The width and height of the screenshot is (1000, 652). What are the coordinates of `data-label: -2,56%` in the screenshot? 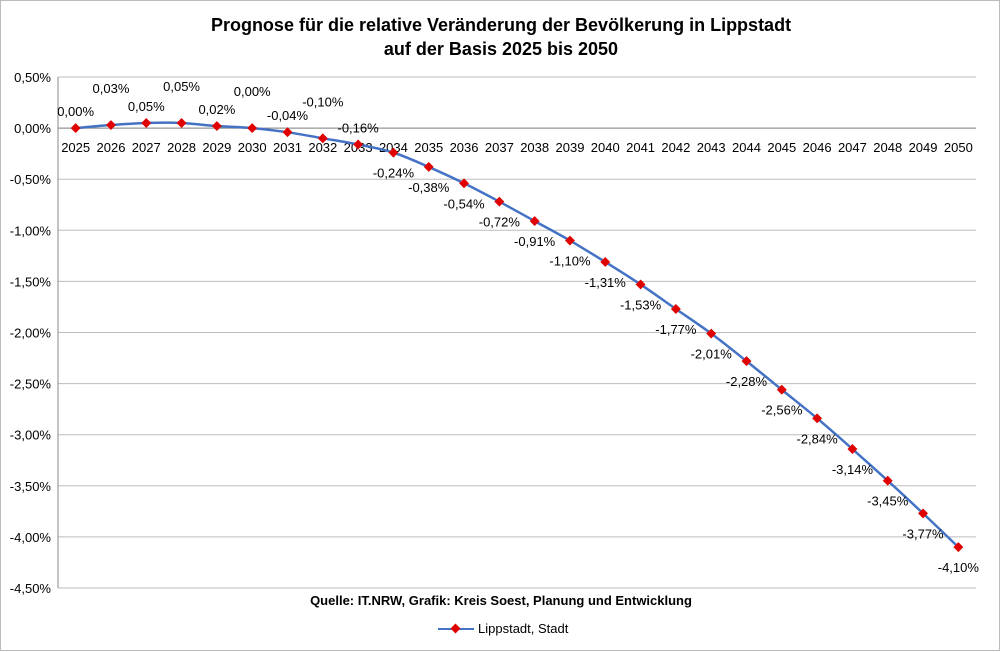 It's located at (782, 410).